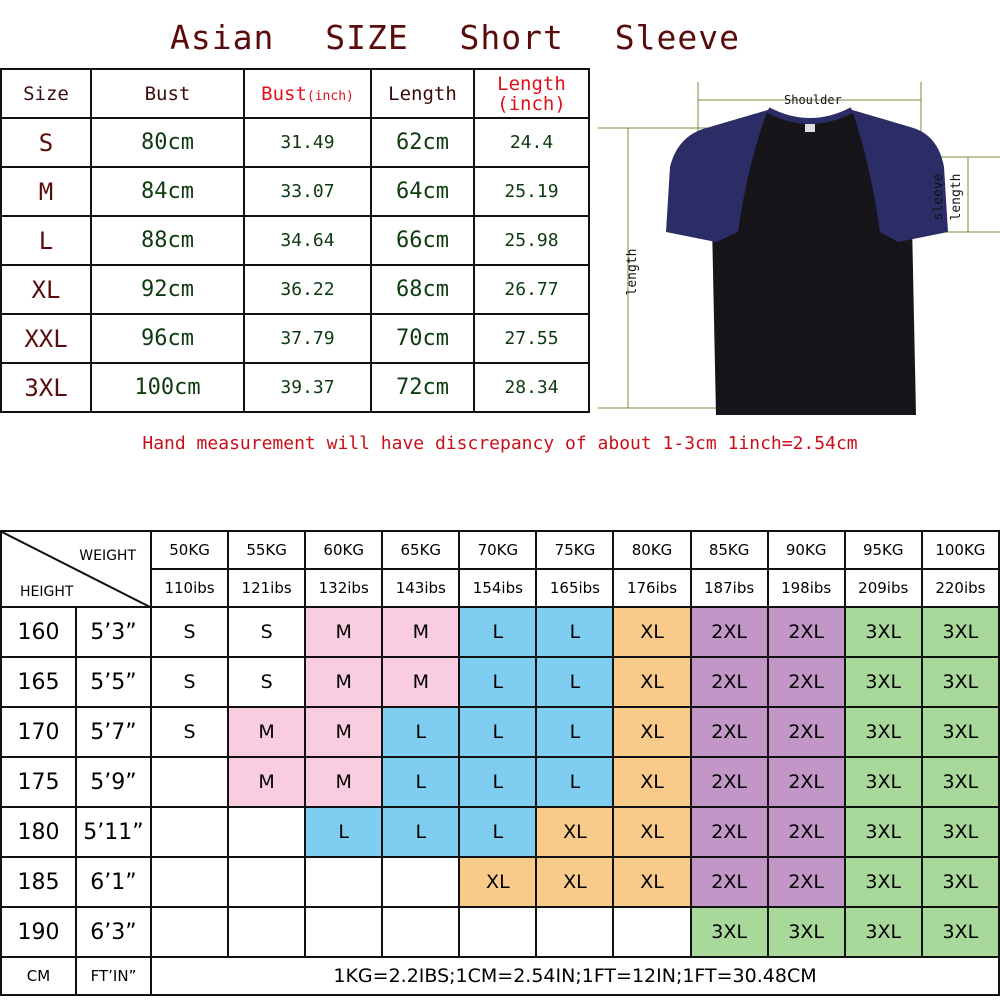  I want to click on fit-row: 185 6’1” XL XL XL 2XL 2XL 3XL 3XL, so click(500, 882).